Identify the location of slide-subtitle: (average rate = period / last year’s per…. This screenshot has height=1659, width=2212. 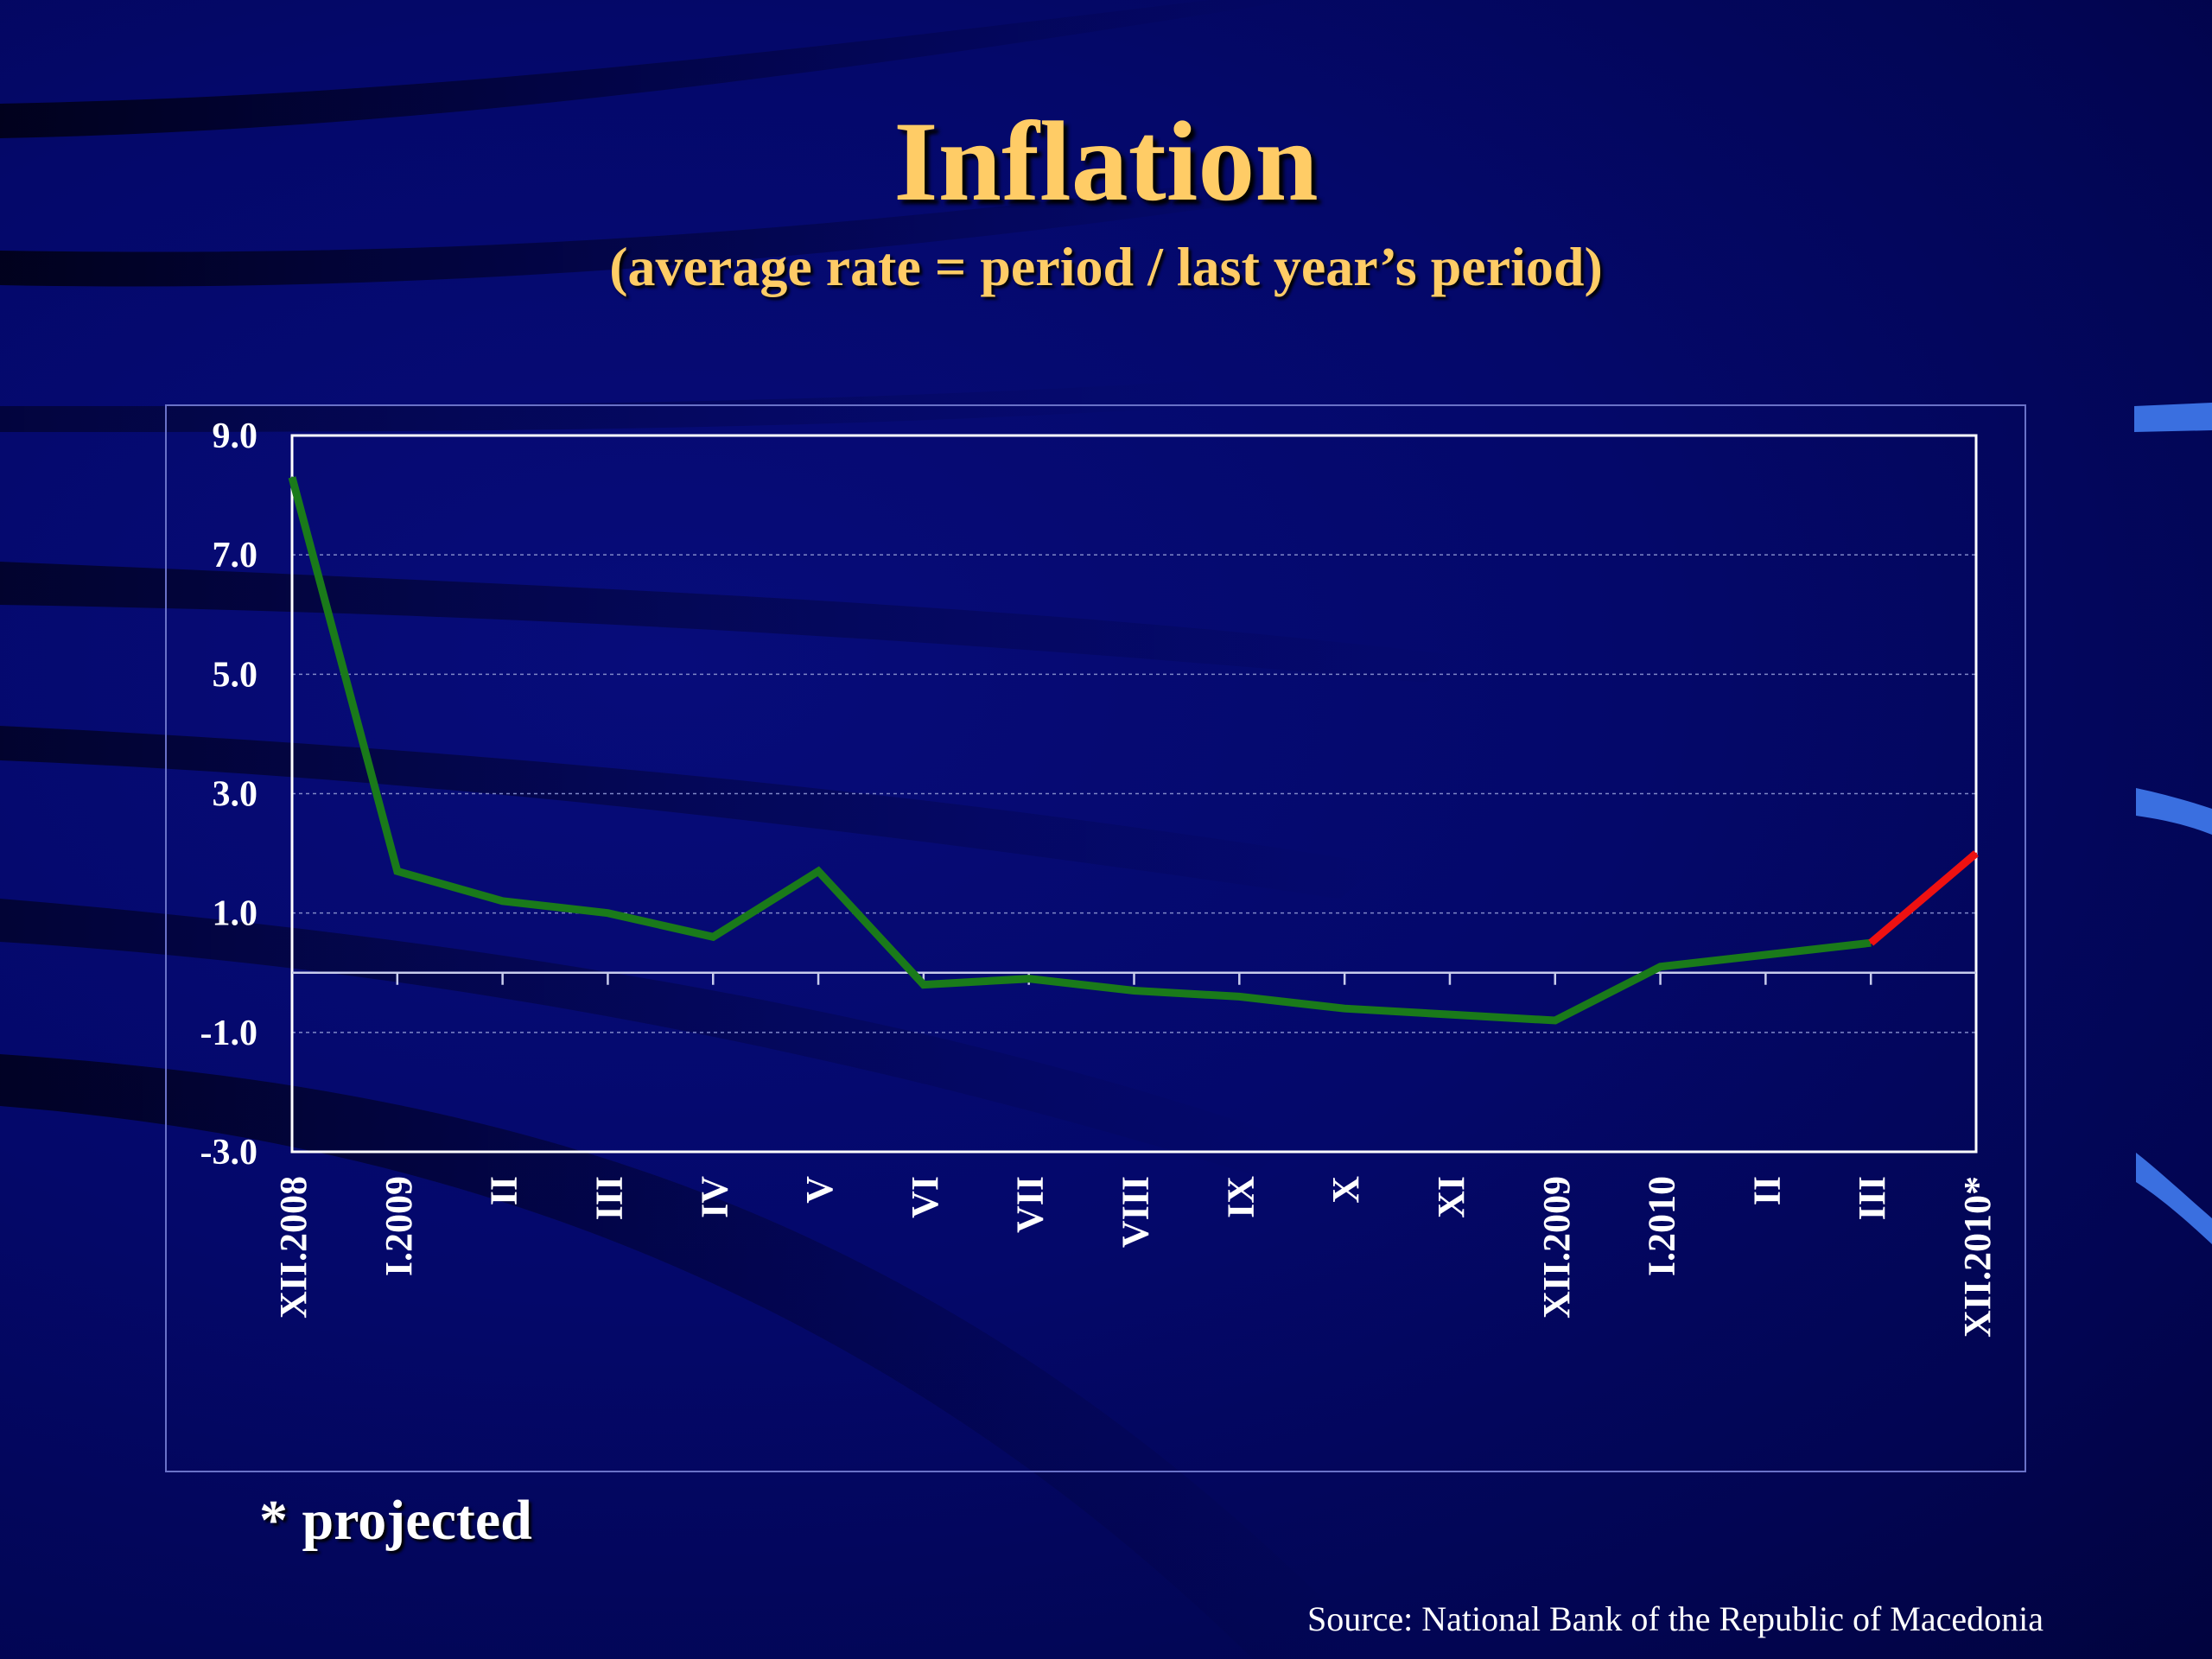
(1106, 266).